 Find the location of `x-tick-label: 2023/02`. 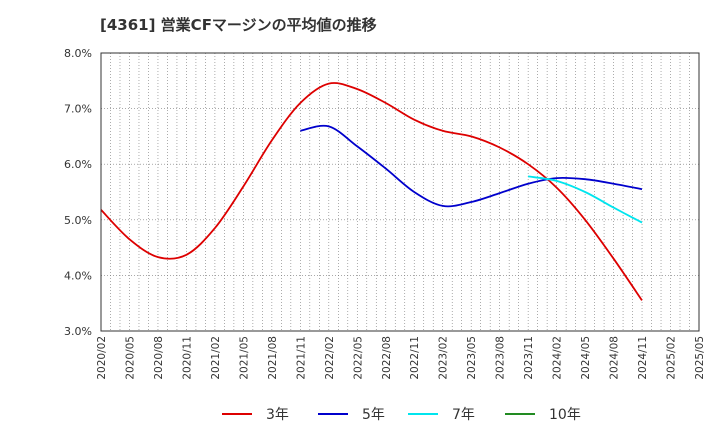

x-tick-label: 2023/02 is located at coordinates (444, 358).